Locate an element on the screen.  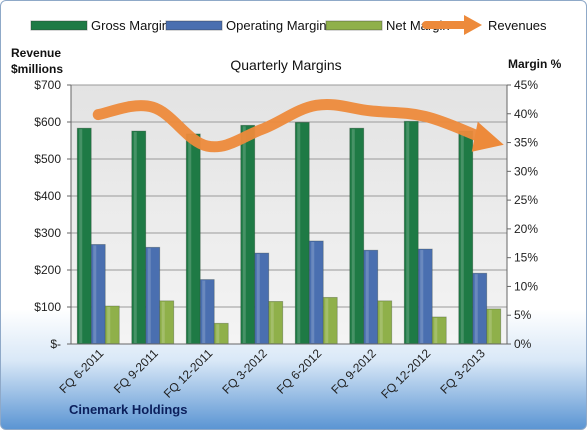
x-tick-label: FQ 3-2012 is located at coordinates (244, 371).